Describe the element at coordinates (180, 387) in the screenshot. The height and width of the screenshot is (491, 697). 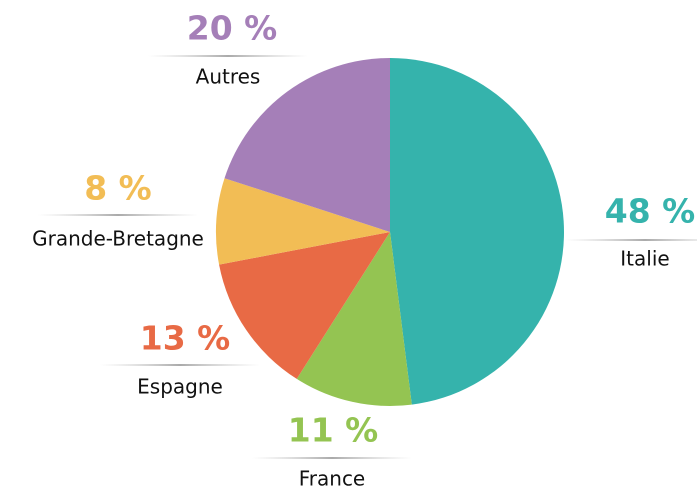
I see `category-label: Espagne` at that location.